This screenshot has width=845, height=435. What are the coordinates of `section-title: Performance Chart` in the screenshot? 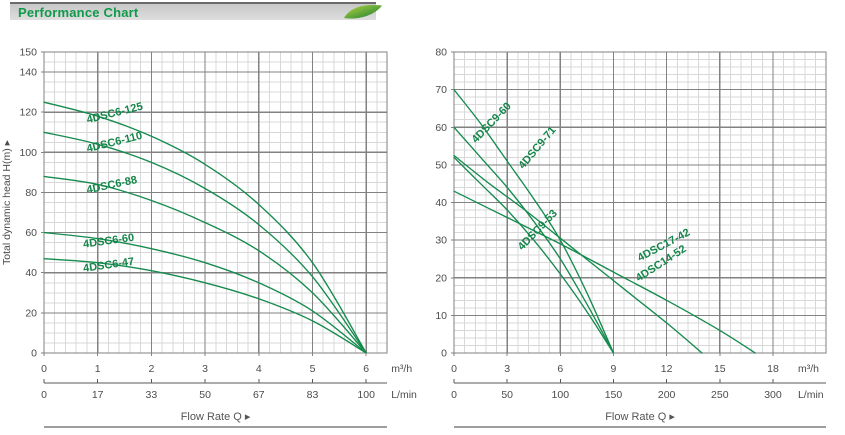 It's located at (78, 12).